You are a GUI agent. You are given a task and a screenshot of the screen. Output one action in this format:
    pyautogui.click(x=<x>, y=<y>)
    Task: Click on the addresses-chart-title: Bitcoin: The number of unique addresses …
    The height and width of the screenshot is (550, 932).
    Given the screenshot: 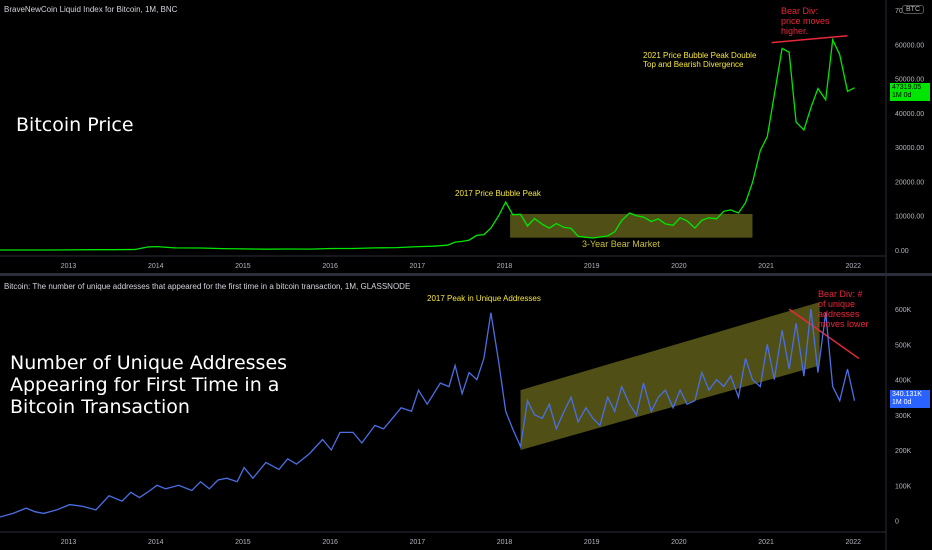 What is the action you would take?
    pyautogui.click(x=207, y=286)
    